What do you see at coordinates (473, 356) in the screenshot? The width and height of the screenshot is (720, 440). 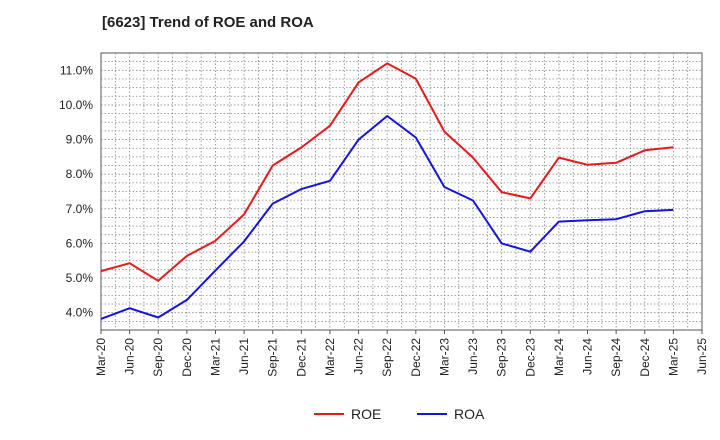 I see `x-tick-label: Jun-23` at bounding box center [473, 356].